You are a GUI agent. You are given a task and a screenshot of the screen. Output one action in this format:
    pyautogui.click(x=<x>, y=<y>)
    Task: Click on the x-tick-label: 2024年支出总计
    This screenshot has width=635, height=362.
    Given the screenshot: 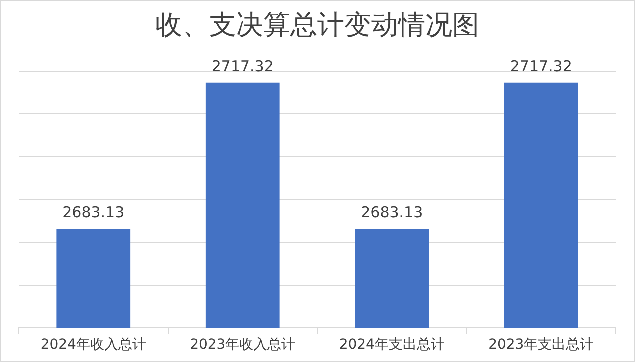 What is the action you would take?
    pyautogui.click(x=392, y=345)
    